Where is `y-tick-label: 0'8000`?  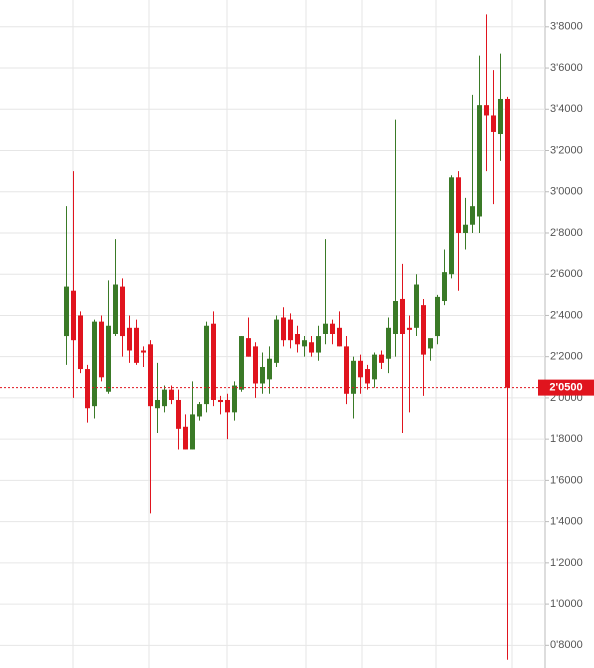
y-tick-label: 0'8000 is located at coordinates (566, 645).